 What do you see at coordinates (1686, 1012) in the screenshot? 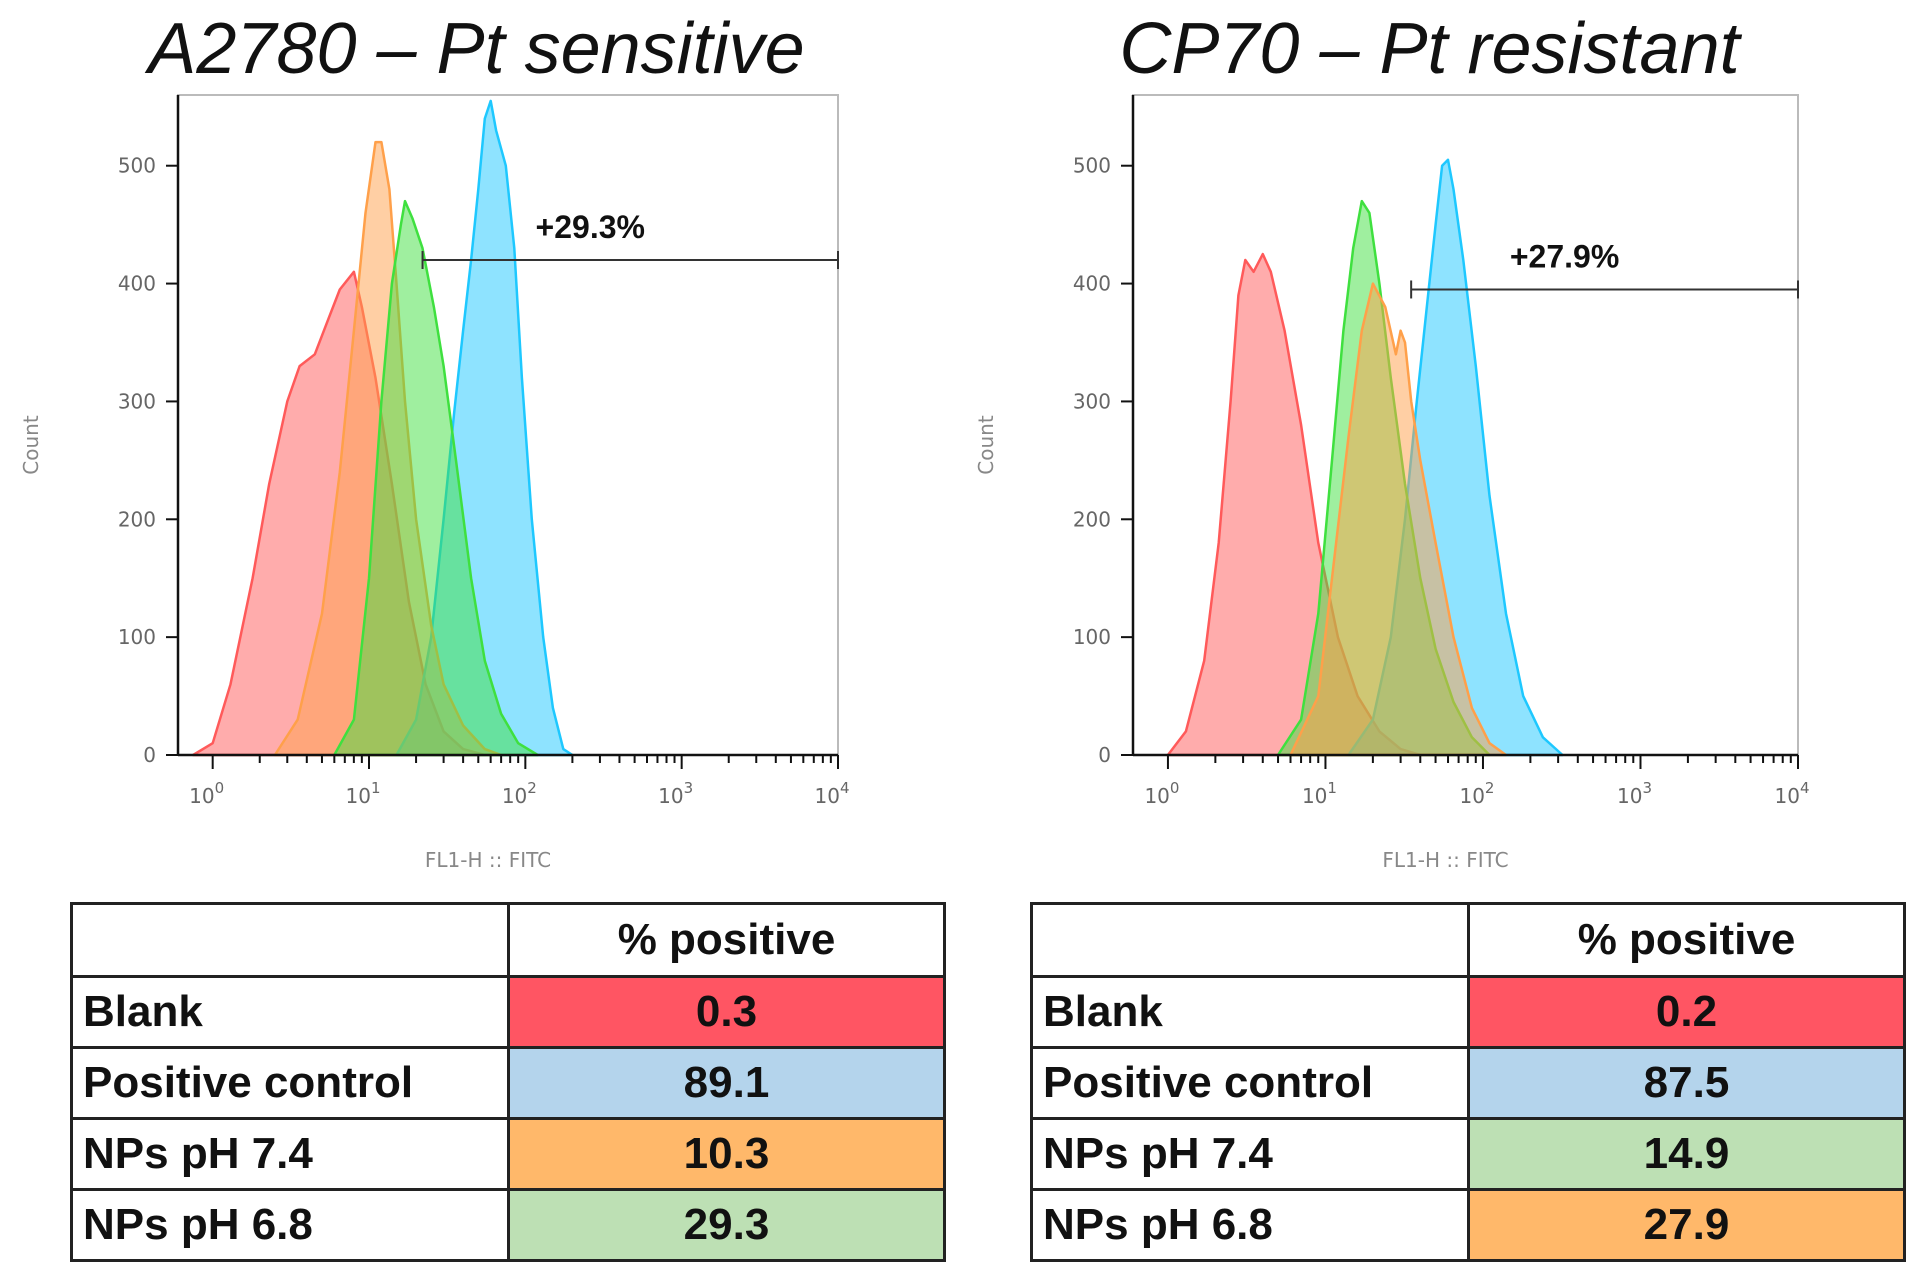
I see `row-value: 0.2` at bounding box center [1686, 1012].